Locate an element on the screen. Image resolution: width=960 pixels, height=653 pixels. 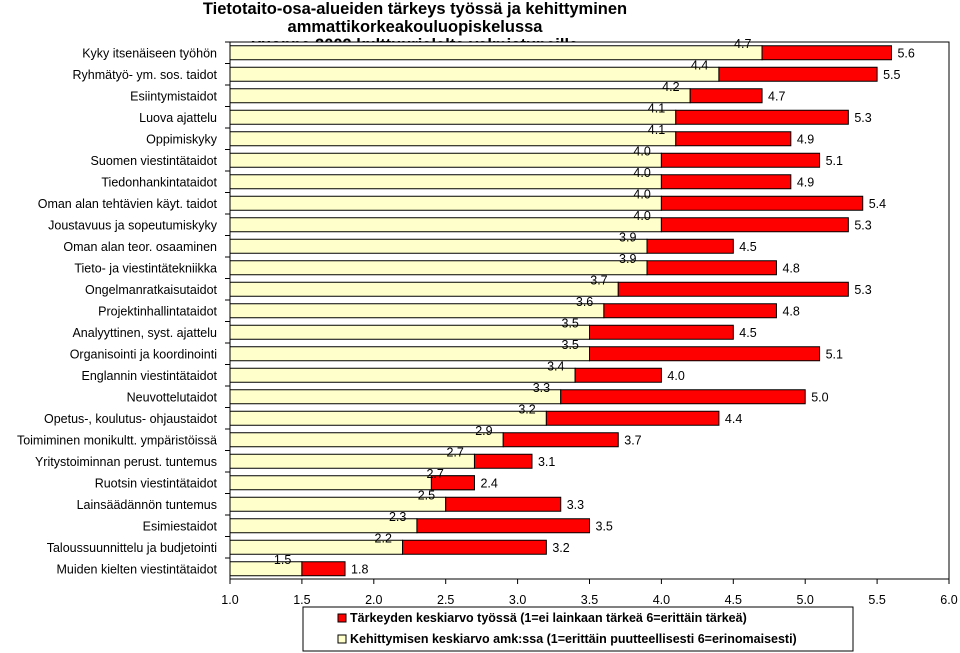
x-tick-label: 2.5 is located at coordinates (445, 600).